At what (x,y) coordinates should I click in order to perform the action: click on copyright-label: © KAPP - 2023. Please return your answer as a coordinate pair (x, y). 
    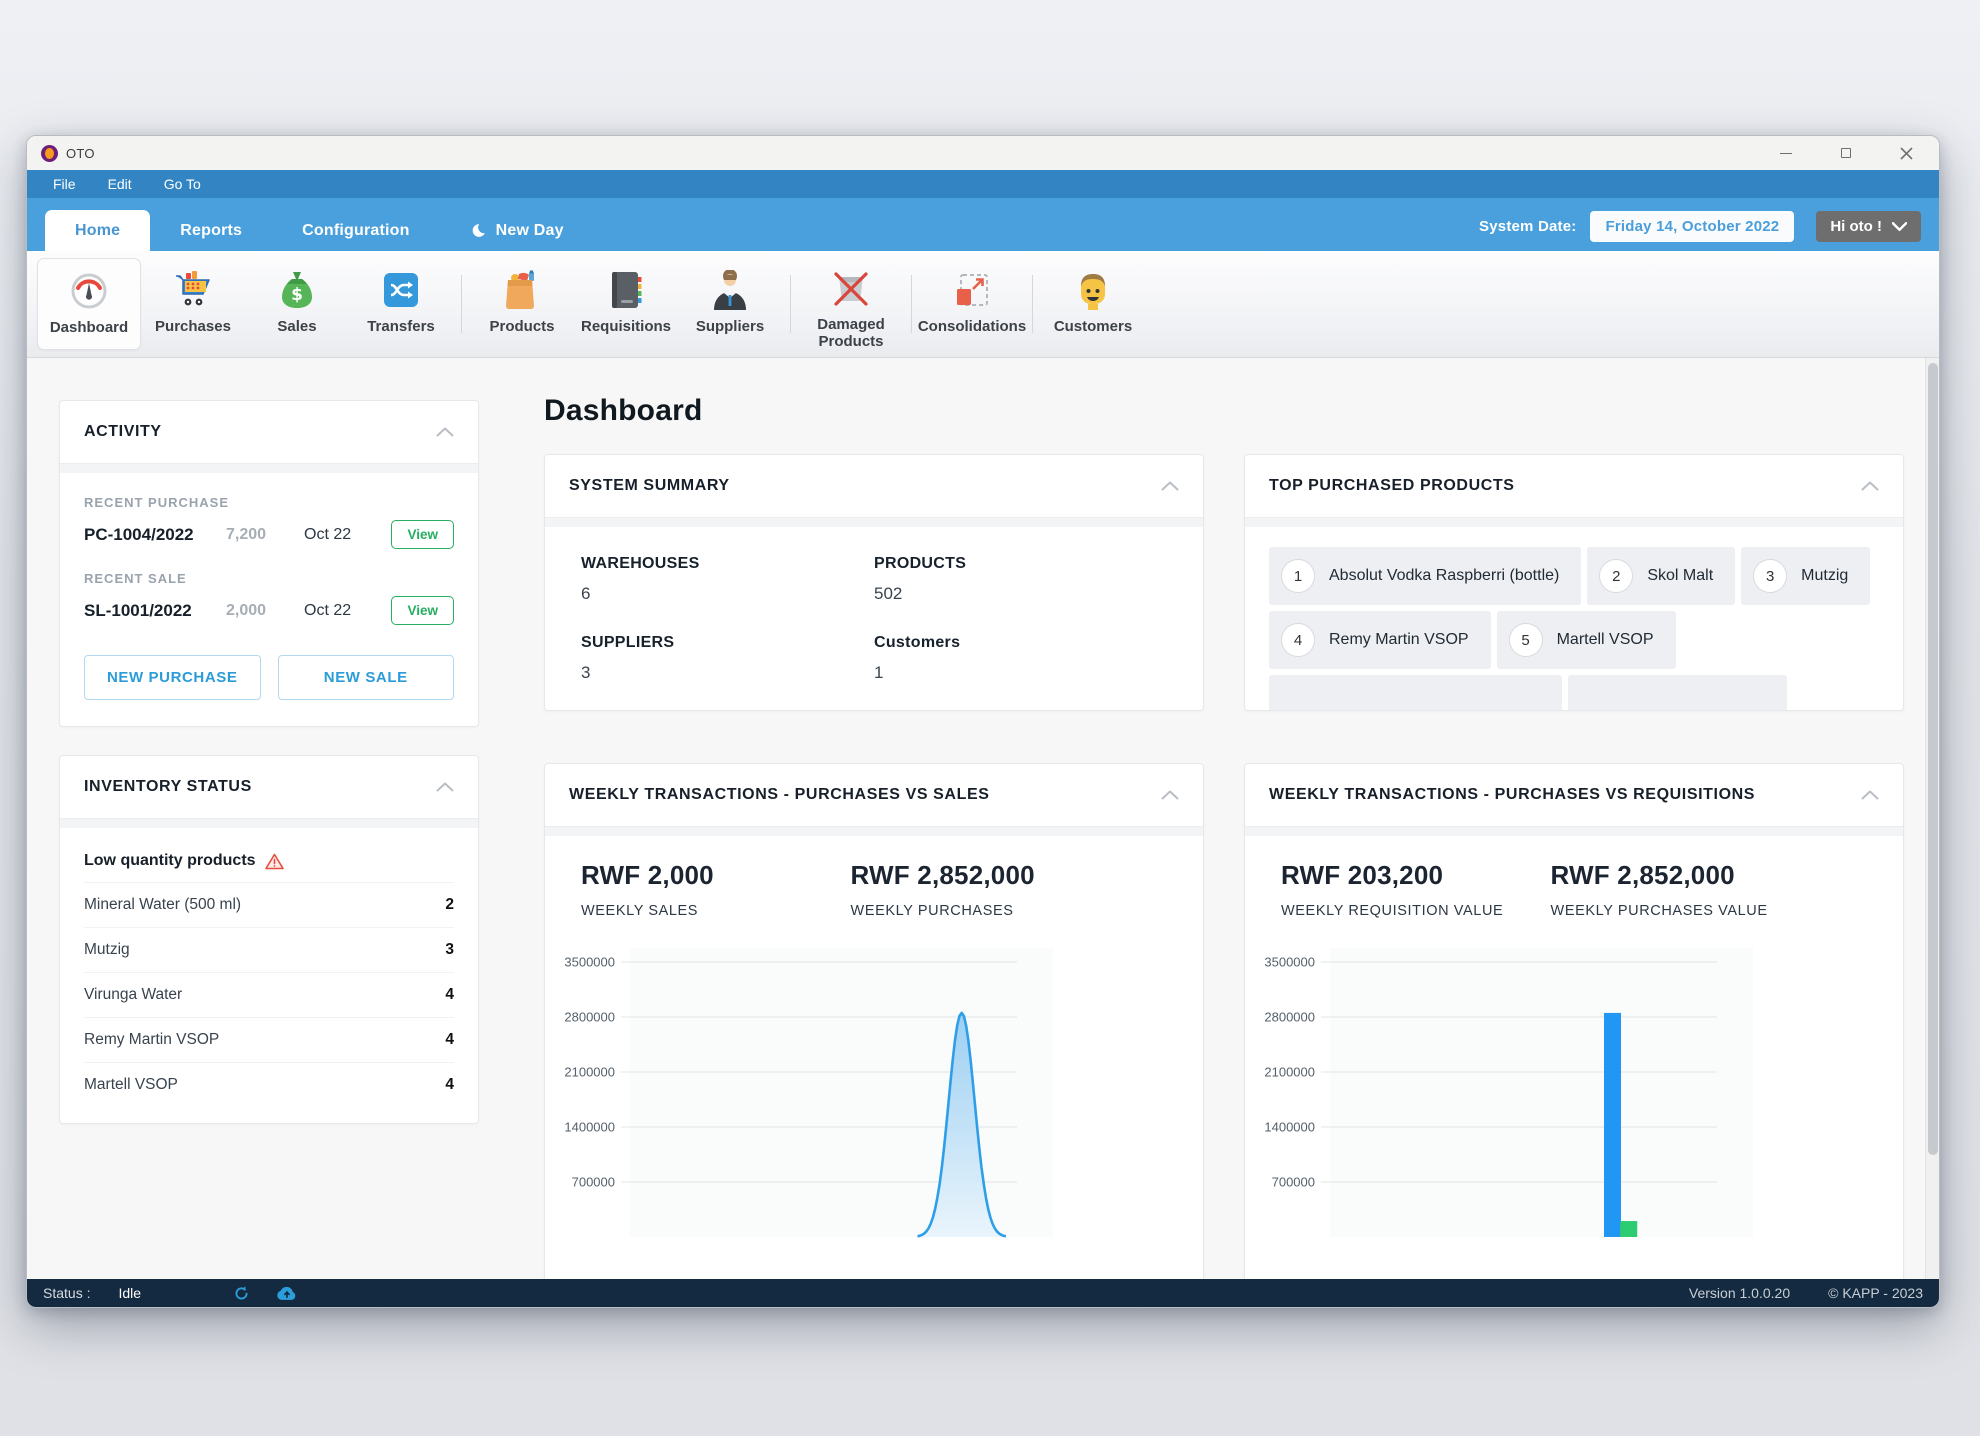
    Looking at the image, I should click on (1875, 1293).